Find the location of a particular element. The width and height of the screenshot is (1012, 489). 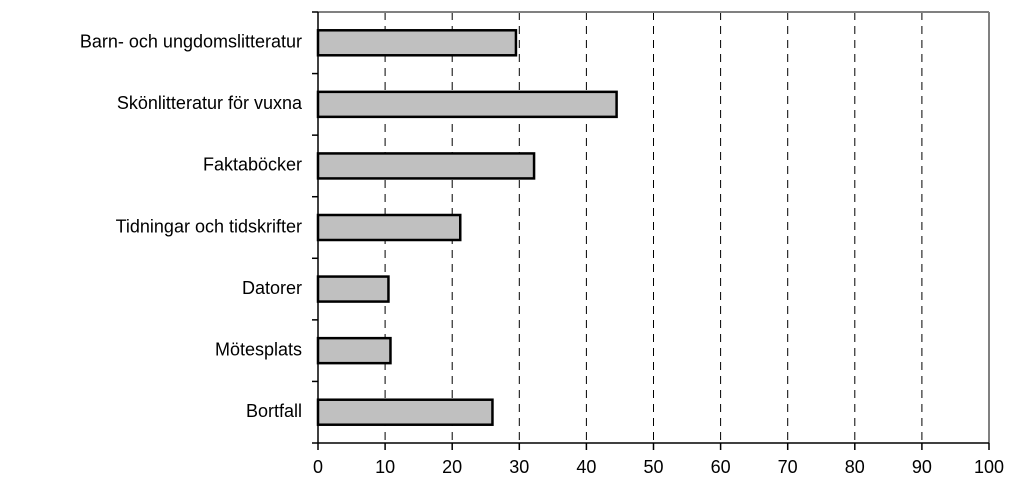

x-tick-labels: 0 10 20 30 40 50 60 70 80 90 100 is located at coordinates (658, 467).